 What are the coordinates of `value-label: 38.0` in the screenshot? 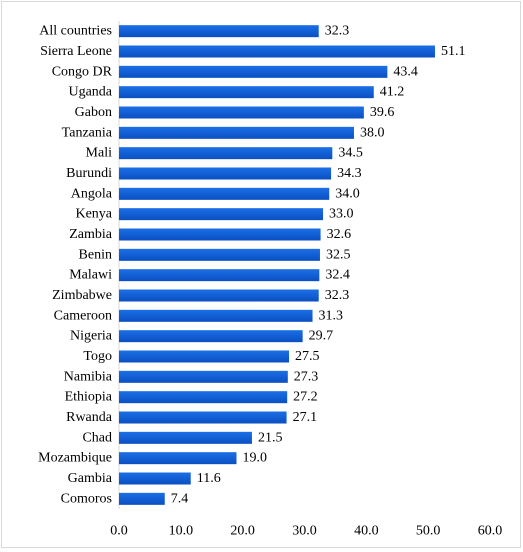 It's located at (372, 132).